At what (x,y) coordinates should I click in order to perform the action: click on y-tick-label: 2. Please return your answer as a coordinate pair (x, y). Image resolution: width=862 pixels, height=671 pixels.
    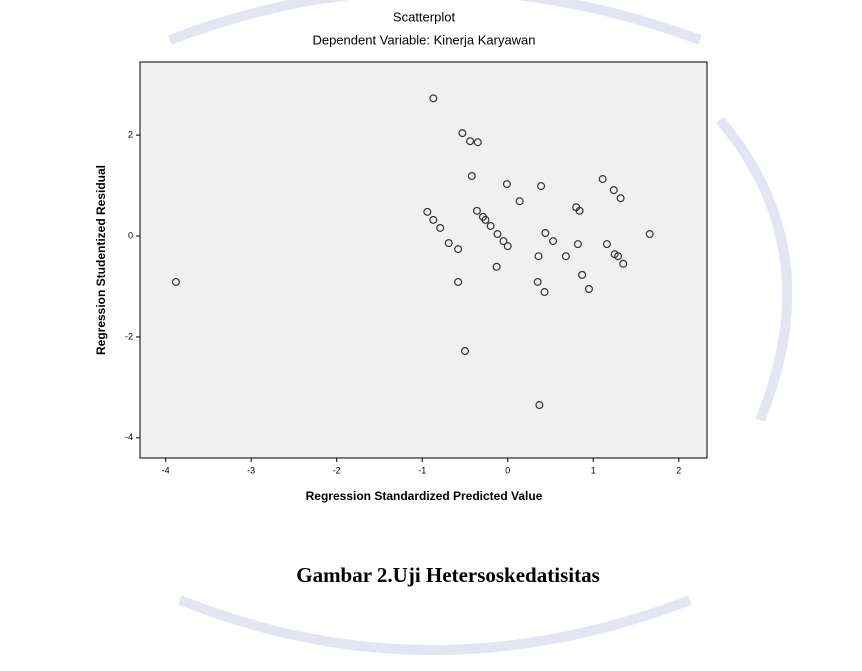
    Looking at the image, I should click on (130, 135).